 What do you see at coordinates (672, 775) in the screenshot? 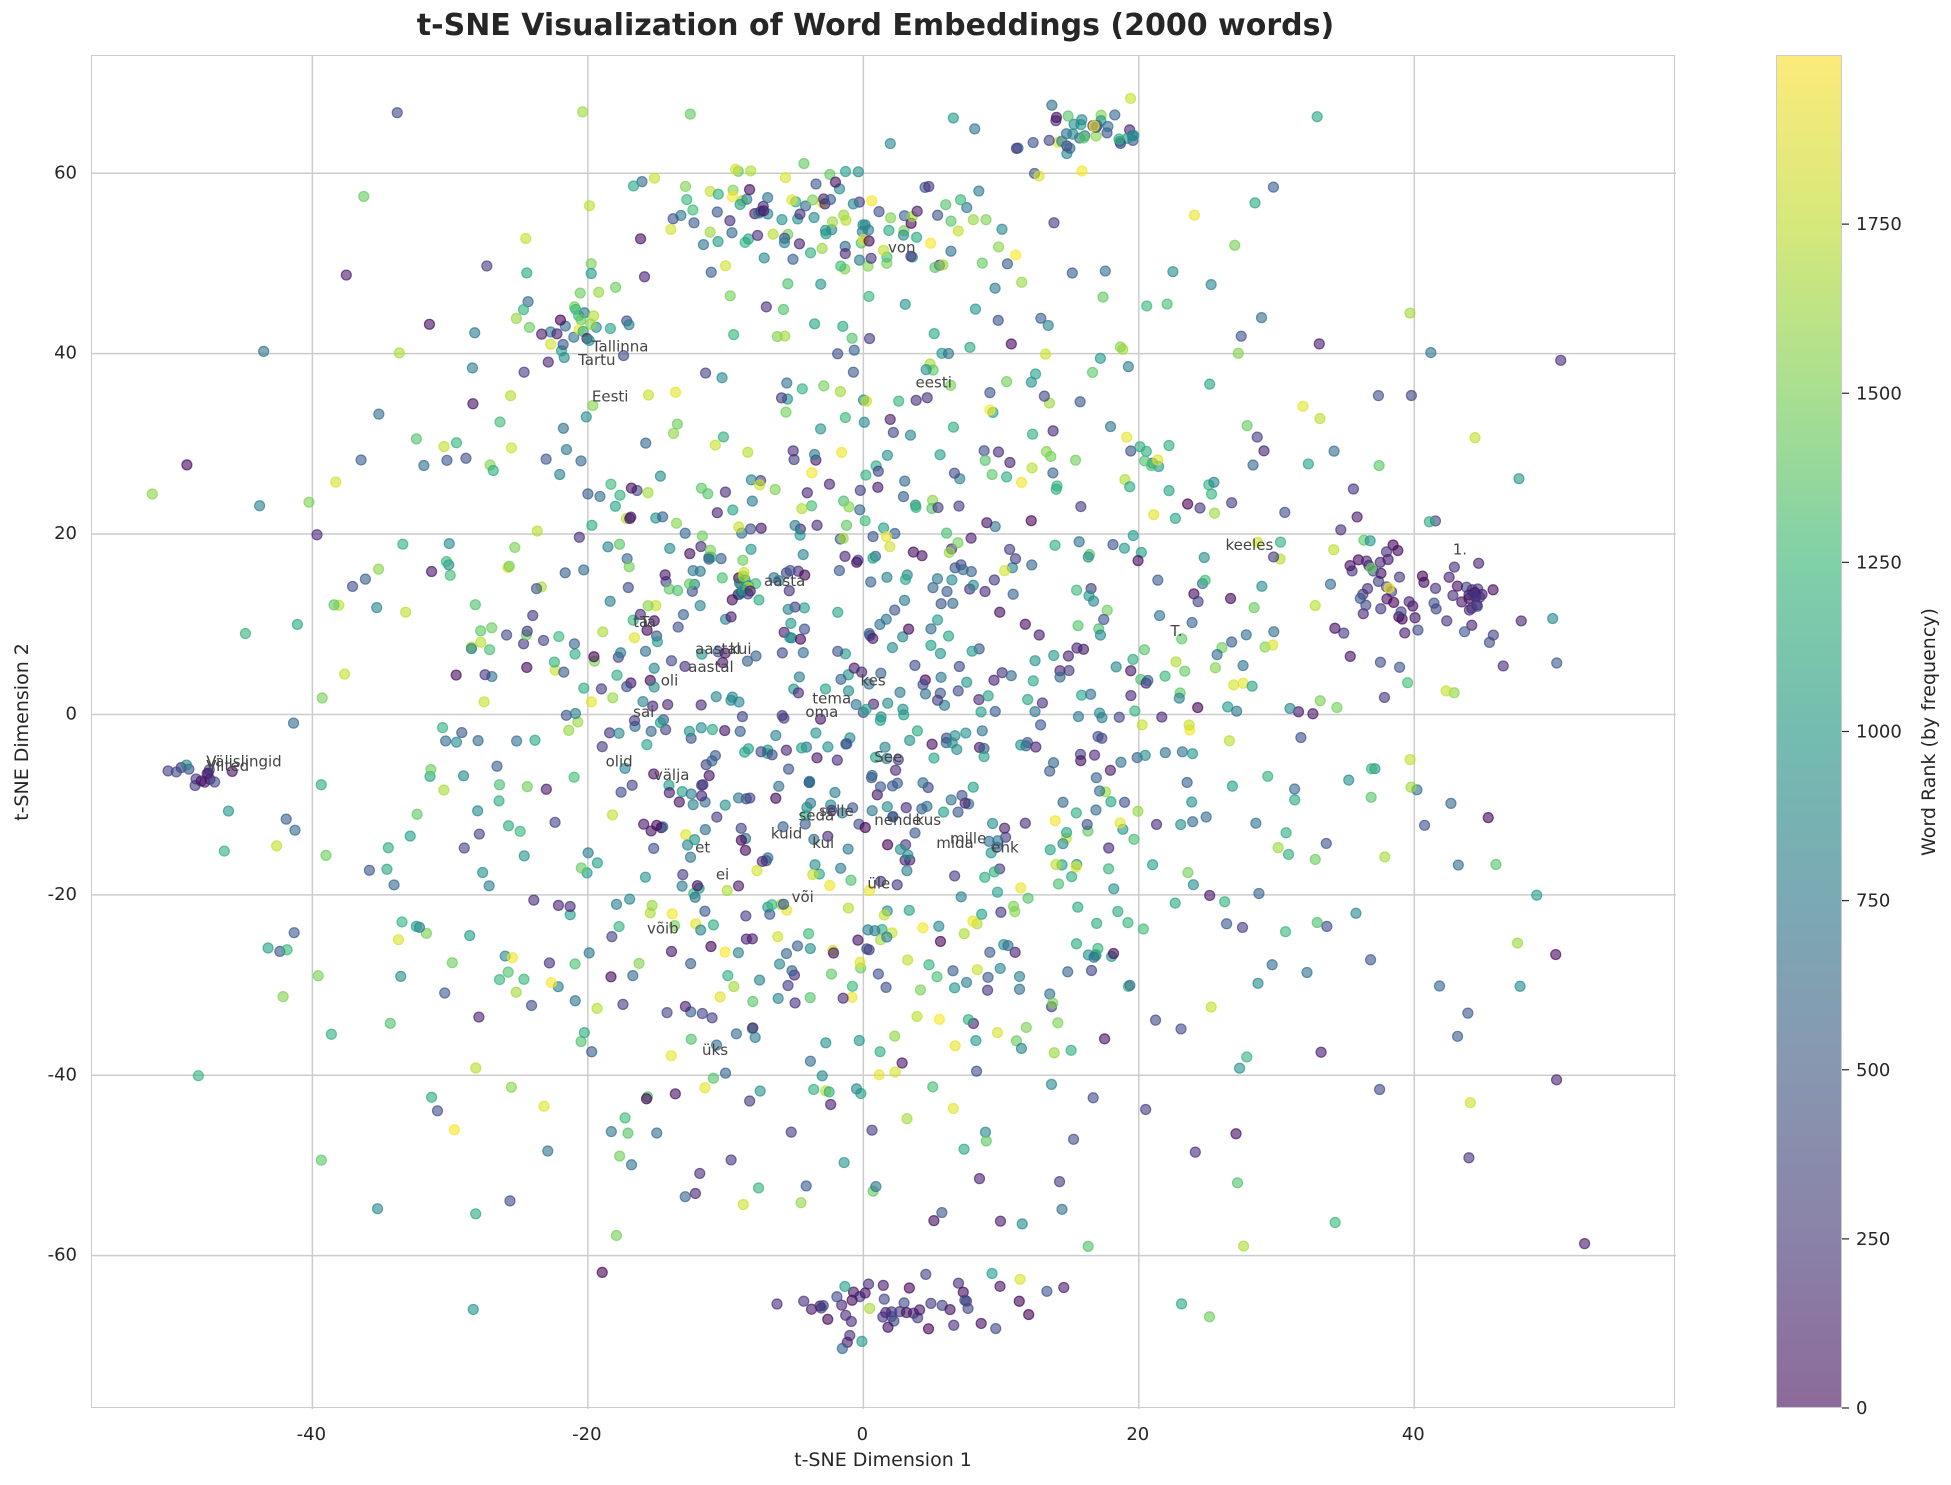
I see `word-label: välja` at bounding box center [672, 775].